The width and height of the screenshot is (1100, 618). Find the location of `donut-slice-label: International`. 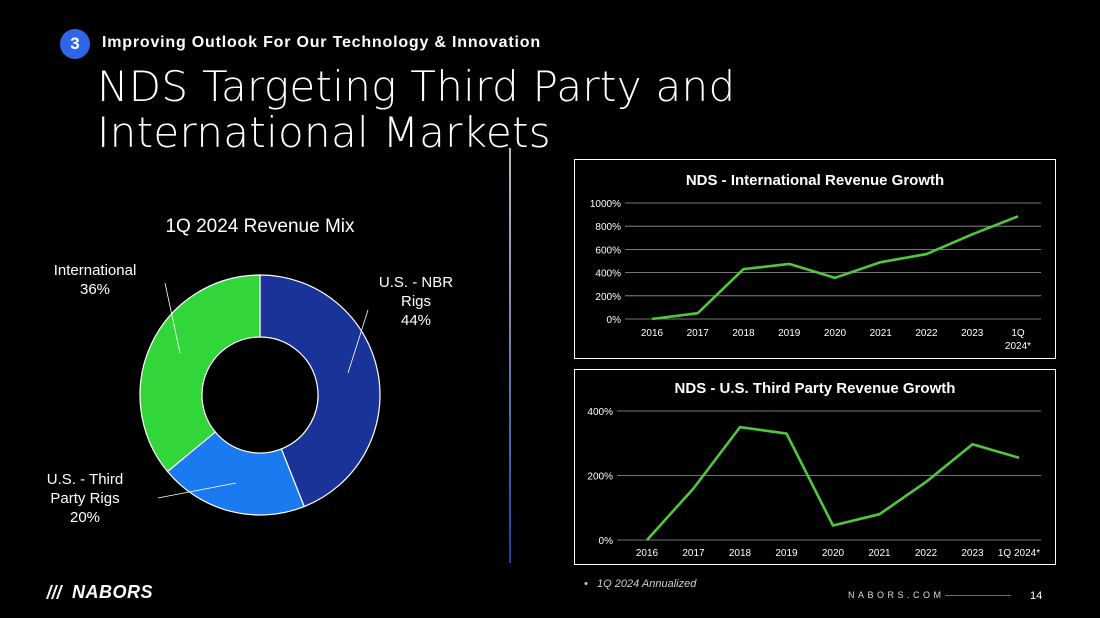

donut-slice-label: International is located at coordinates (95, 270).